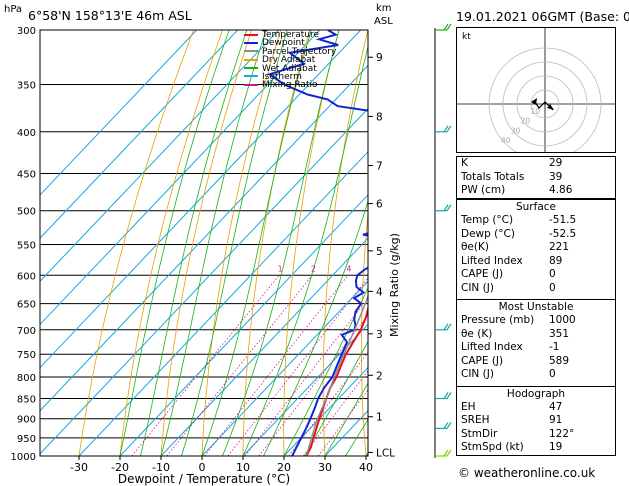 This screenshot has height=486, width=629. Describe the element at coordinates (477, 374) in the screenshot. I see `most-unstable-key: CIN (J)` at that location.